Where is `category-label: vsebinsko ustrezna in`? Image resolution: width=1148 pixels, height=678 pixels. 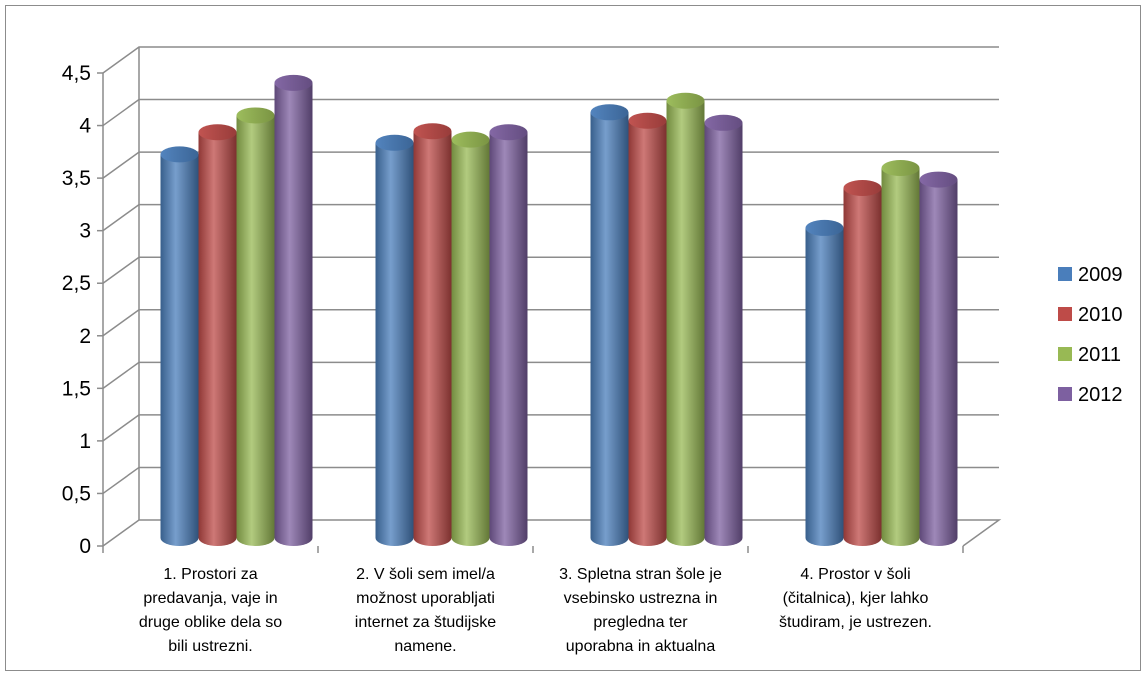
category-label: vsebinsko ustrezna in is located at coordinates (641, 598).